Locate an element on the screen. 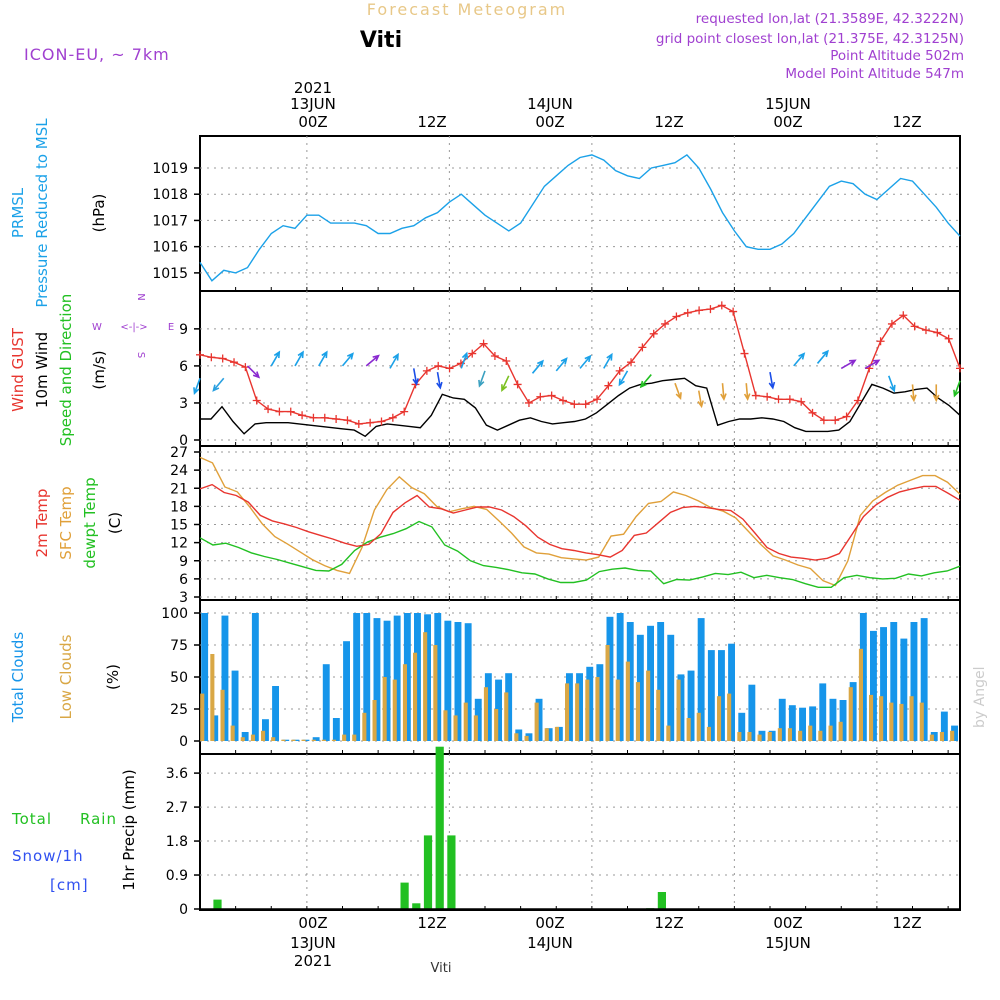 Image resolution: width=1000 pixels, height=1000 pixels. precip-ytick-label-4: 3.6 is located at coordinates (177, 774).